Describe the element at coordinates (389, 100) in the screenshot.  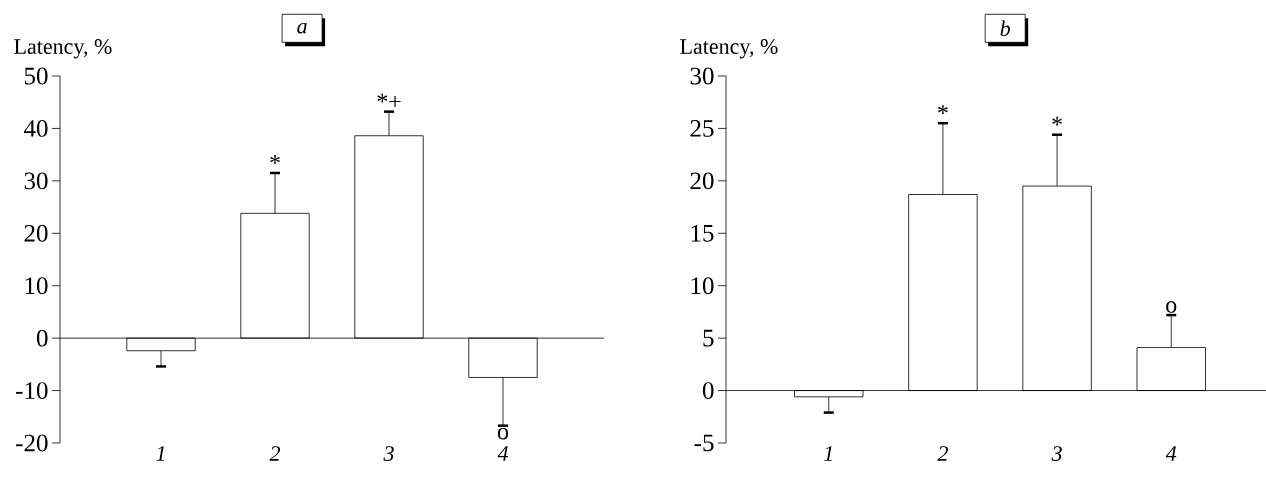
I see `annotation: *+` at that location.